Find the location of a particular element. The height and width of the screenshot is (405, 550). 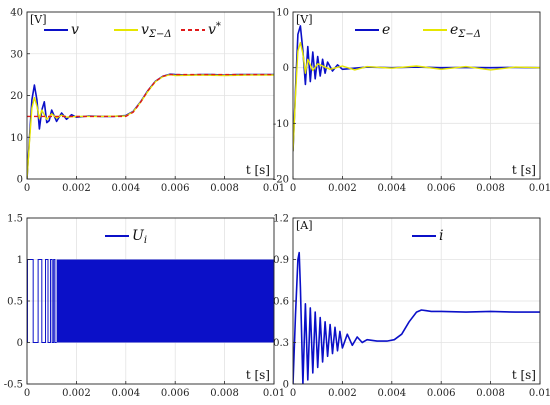

legend-label: Ui is located at coordinates (139, 237).